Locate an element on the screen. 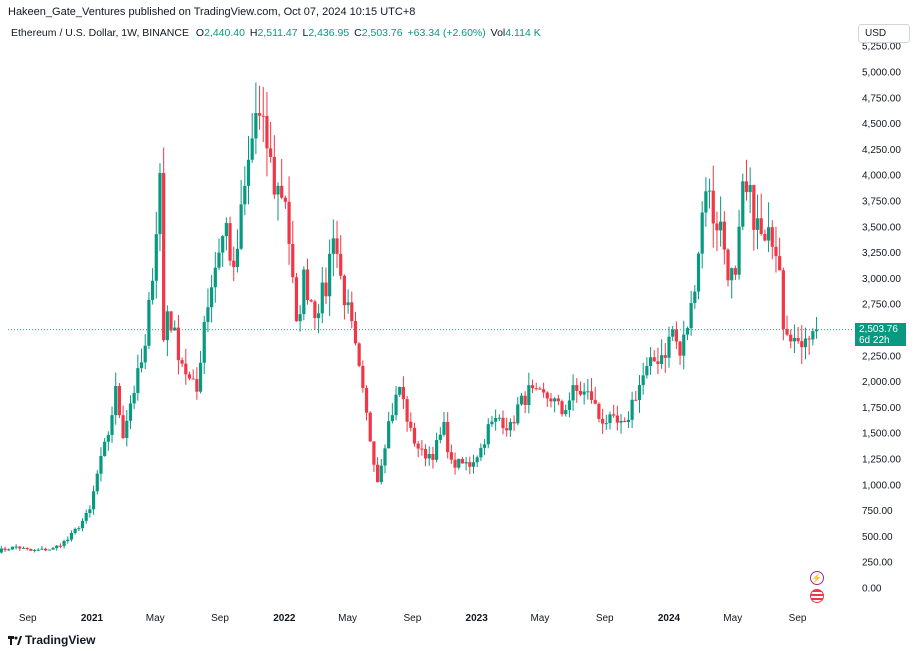 The height and width of the screenshot is (653, 922). us-flag-event-icon is located at coordinates (817, 596).